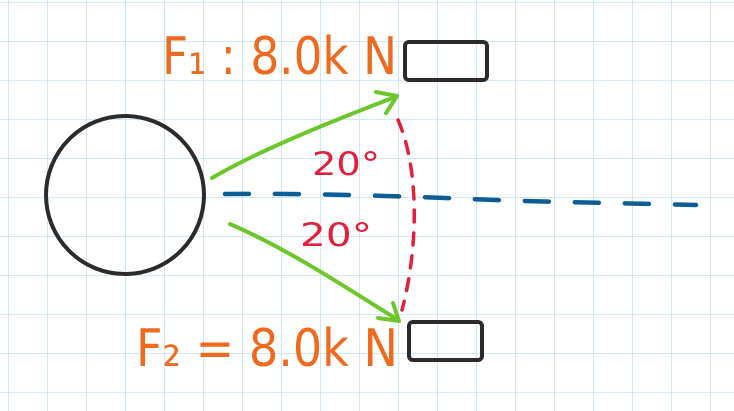  Describe the element at coordinates (267, 349) in the screenshot. I see `force-2-label: F₂ = 8.0k N` at that location.